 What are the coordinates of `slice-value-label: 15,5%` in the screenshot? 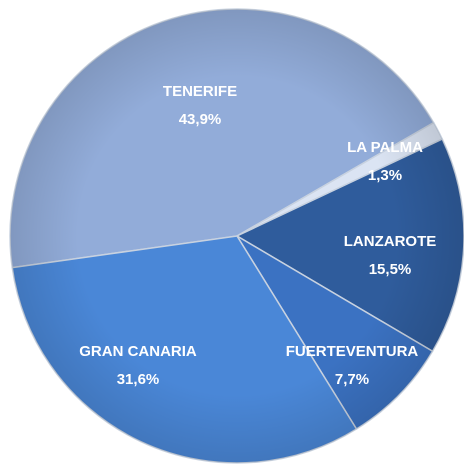 It's located at (390, 269).